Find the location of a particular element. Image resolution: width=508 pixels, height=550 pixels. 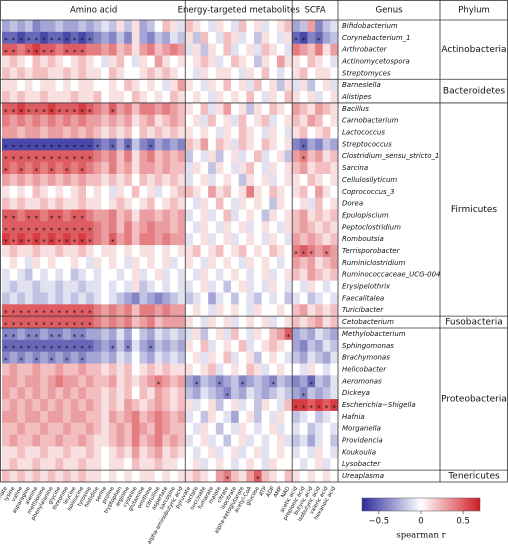

genus-label: Providencia is located at coordinates (362, 441).